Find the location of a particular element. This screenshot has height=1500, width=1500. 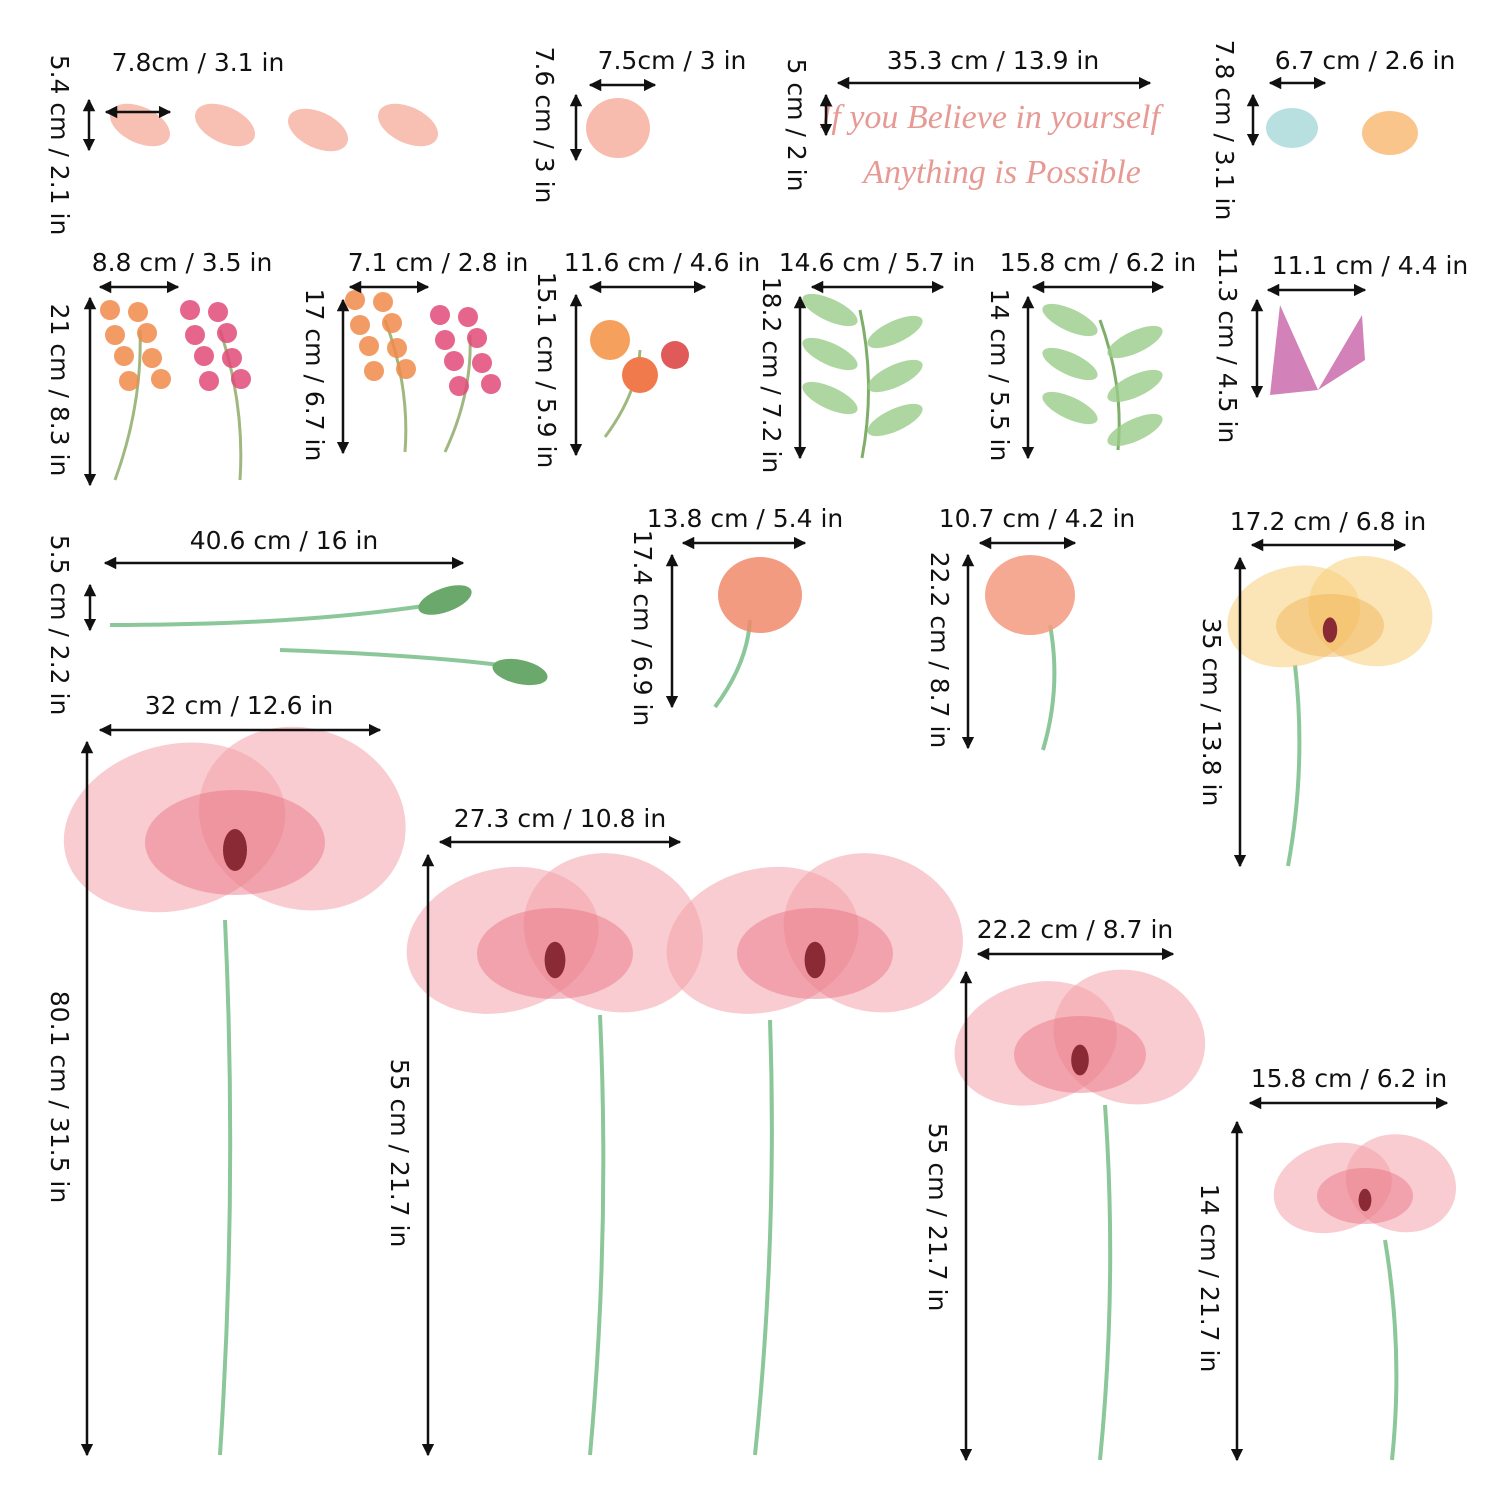

width-label: 14.6 cm / 5.7 in is located at coordinates (877, 262).